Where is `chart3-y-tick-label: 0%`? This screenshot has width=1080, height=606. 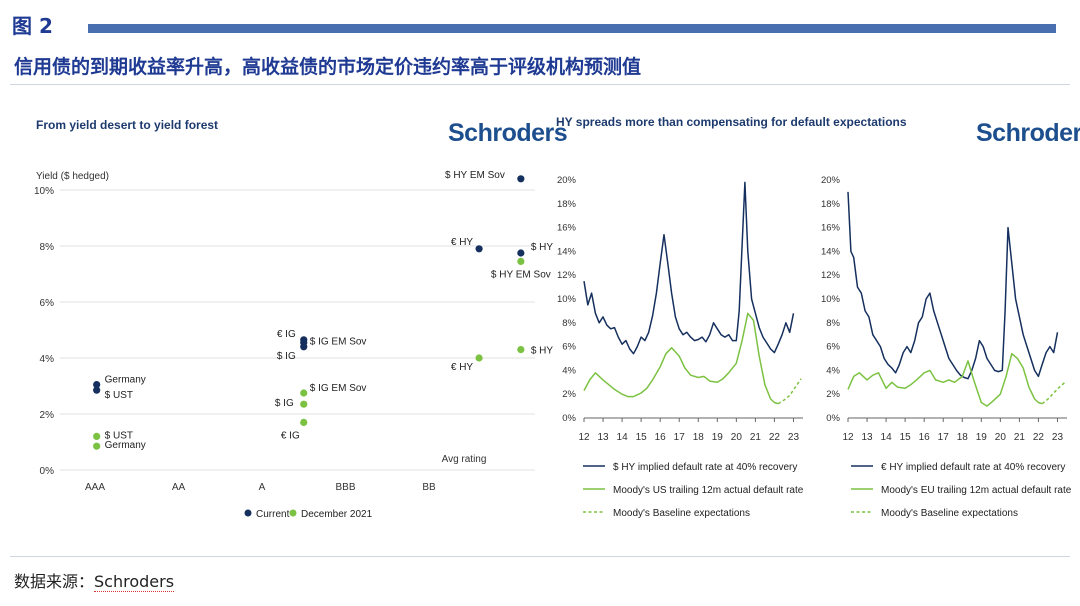 chart3-y-tick-label: 0% is located at coordinates (833, 418).